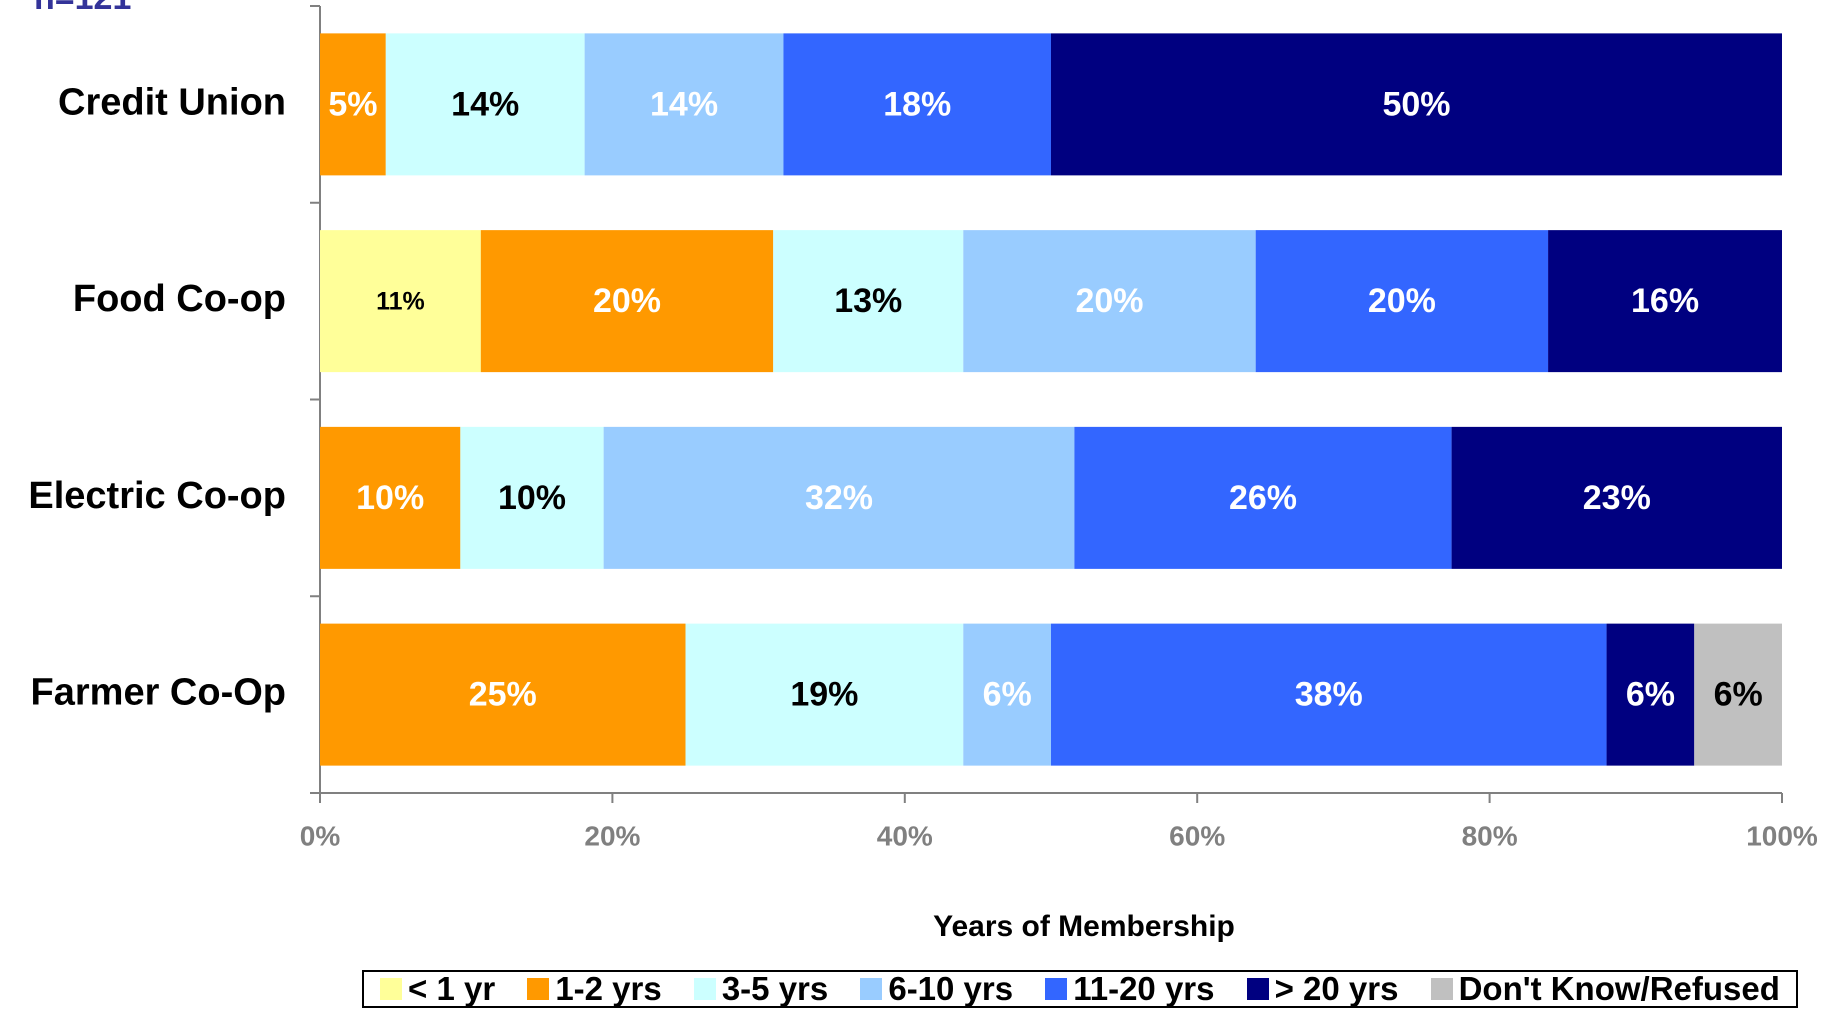  What do you see at coordinates (157, 496) in the screenshot?
I see `category-label: Electric Co-op` at bounding box center [157, 496].